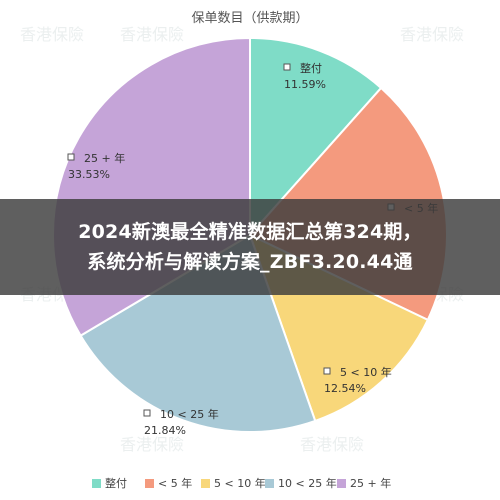 The height and width of the screenshot is (500, 500). I want to click on legend-label: < 5 年, so click(175, 483).